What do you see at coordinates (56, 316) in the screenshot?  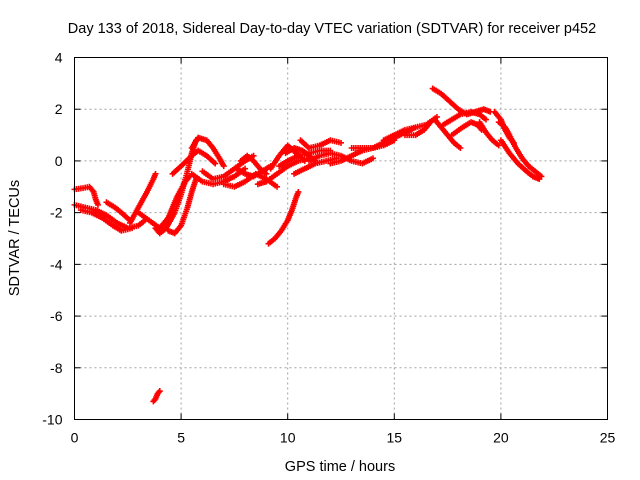 I see `y-tick-label: -6` at bounding box center [56, 316].